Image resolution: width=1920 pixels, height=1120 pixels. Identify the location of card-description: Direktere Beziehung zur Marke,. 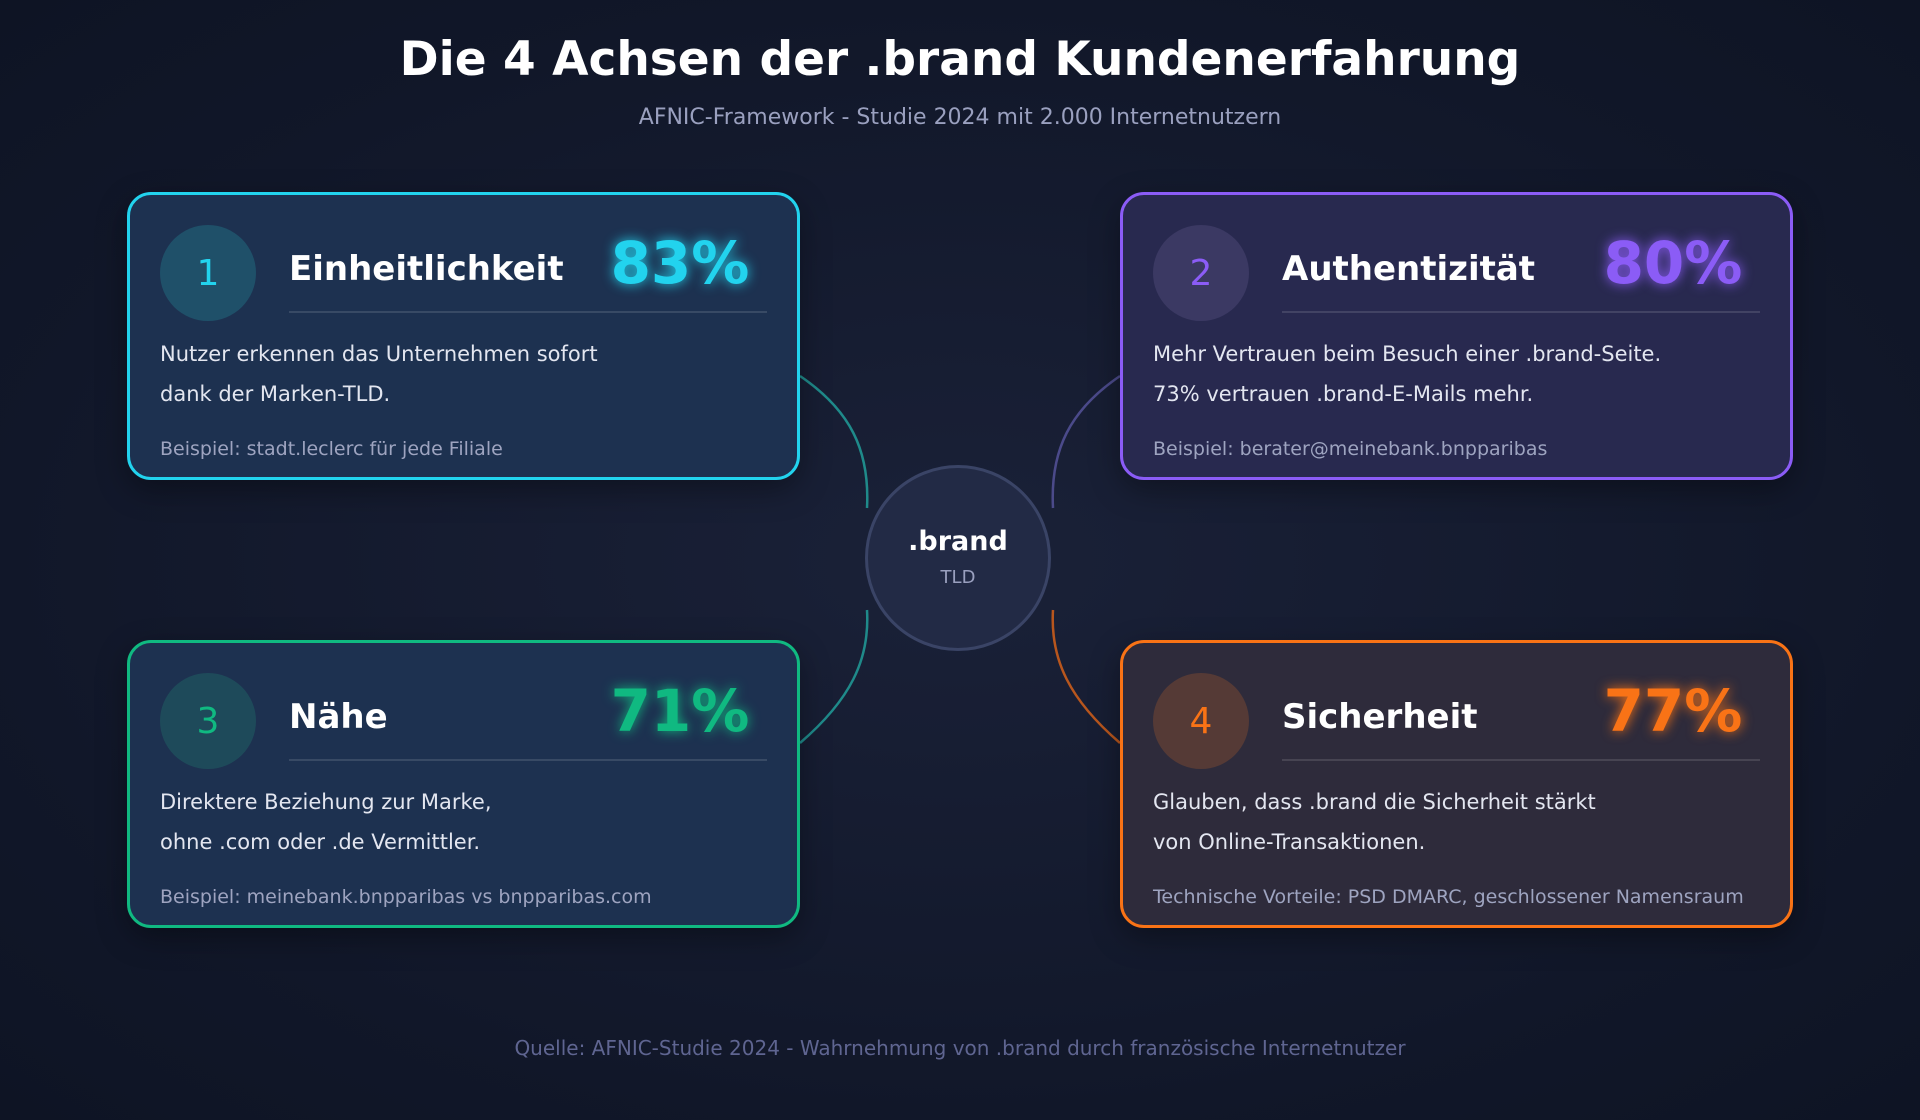
(326, 802).